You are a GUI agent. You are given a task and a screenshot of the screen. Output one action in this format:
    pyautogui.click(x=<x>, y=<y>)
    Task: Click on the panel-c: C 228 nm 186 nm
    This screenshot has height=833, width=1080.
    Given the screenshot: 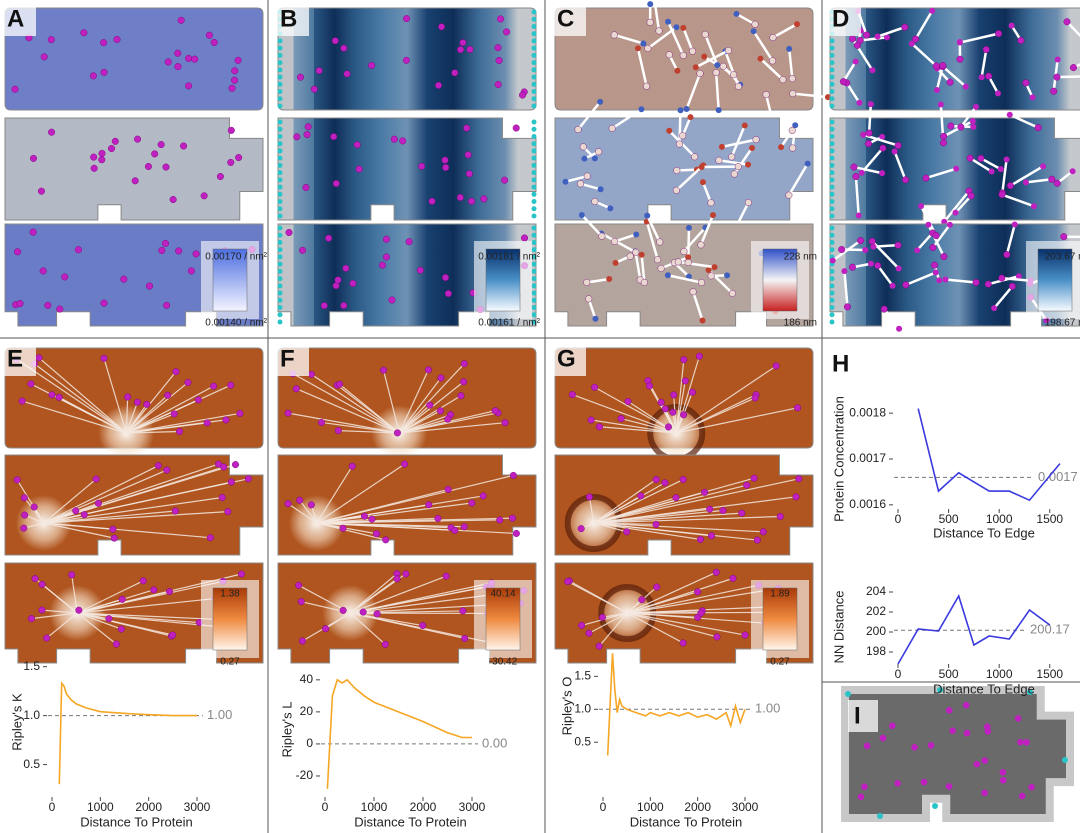 What is the action you would take?
    pyautogui.click(x=691, y=164)
    